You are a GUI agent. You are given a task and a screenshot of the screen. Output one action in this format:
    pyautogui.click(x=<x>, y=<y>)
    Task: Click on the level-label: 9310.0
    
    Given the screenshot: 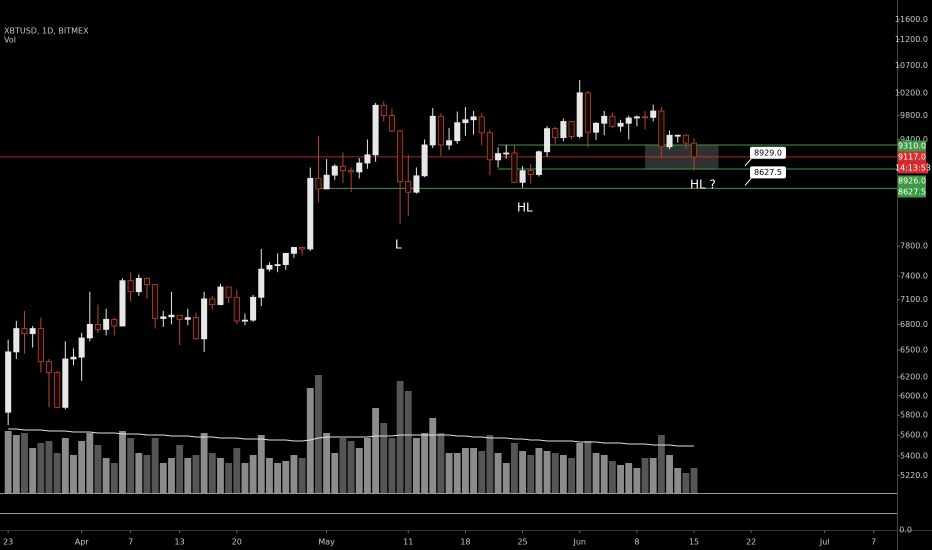 What is the action you would take?
    pyautogui.click(x=912, y=146)
    